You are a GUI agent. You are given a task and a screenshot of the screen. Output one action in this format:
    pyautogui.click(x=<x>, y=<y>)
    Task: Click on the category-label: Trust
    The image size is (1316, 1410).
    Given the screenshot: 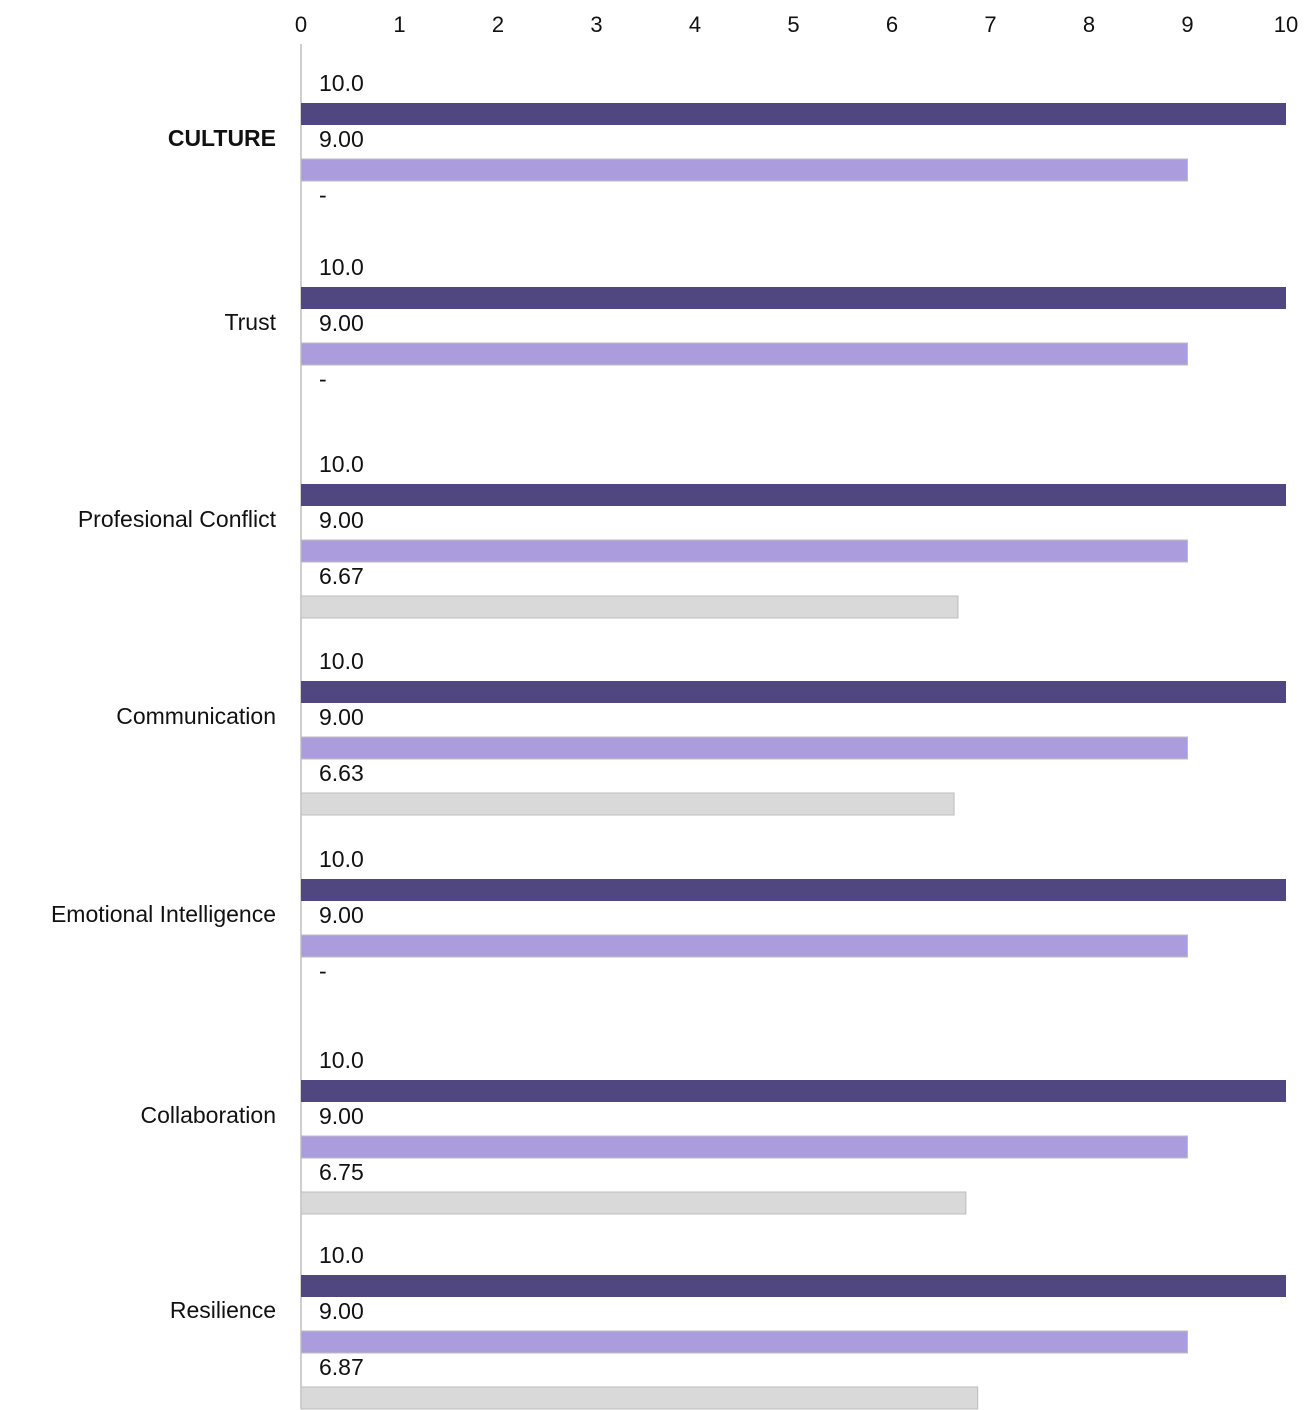 What is the action you would take?
    pyautogui.click(x=250, y=322)
    